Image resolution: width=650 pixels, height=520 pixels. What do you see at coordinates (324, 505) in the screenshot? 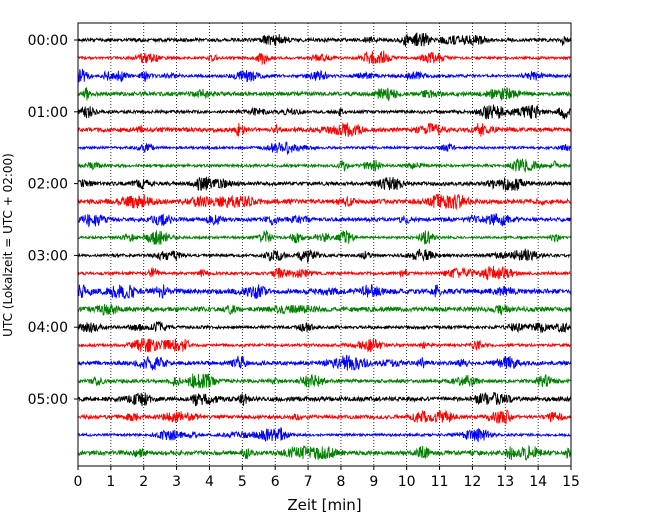
I see `x-axis-label: Zeit [min]` at bounding box center [324, 505].